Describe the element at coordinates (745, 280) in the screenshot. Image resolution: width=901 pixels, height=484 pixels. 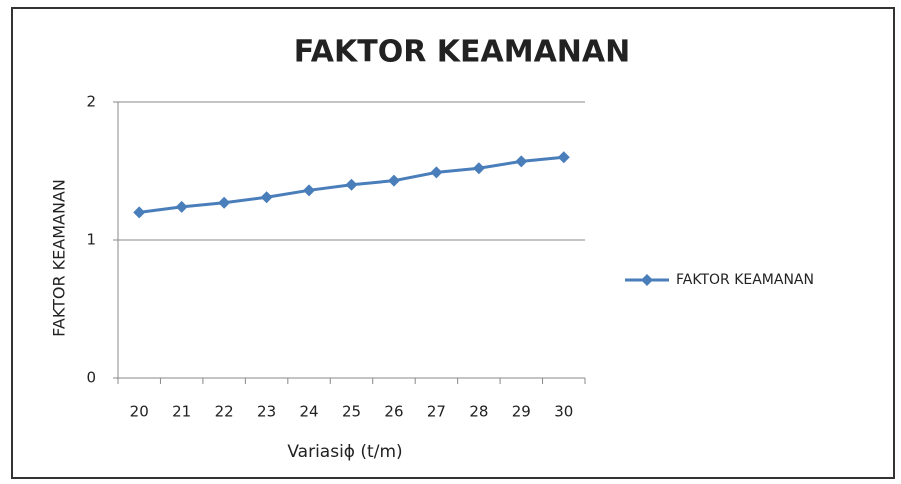
I see `legend-label: FAKTOR KEAMANAN` at that location.